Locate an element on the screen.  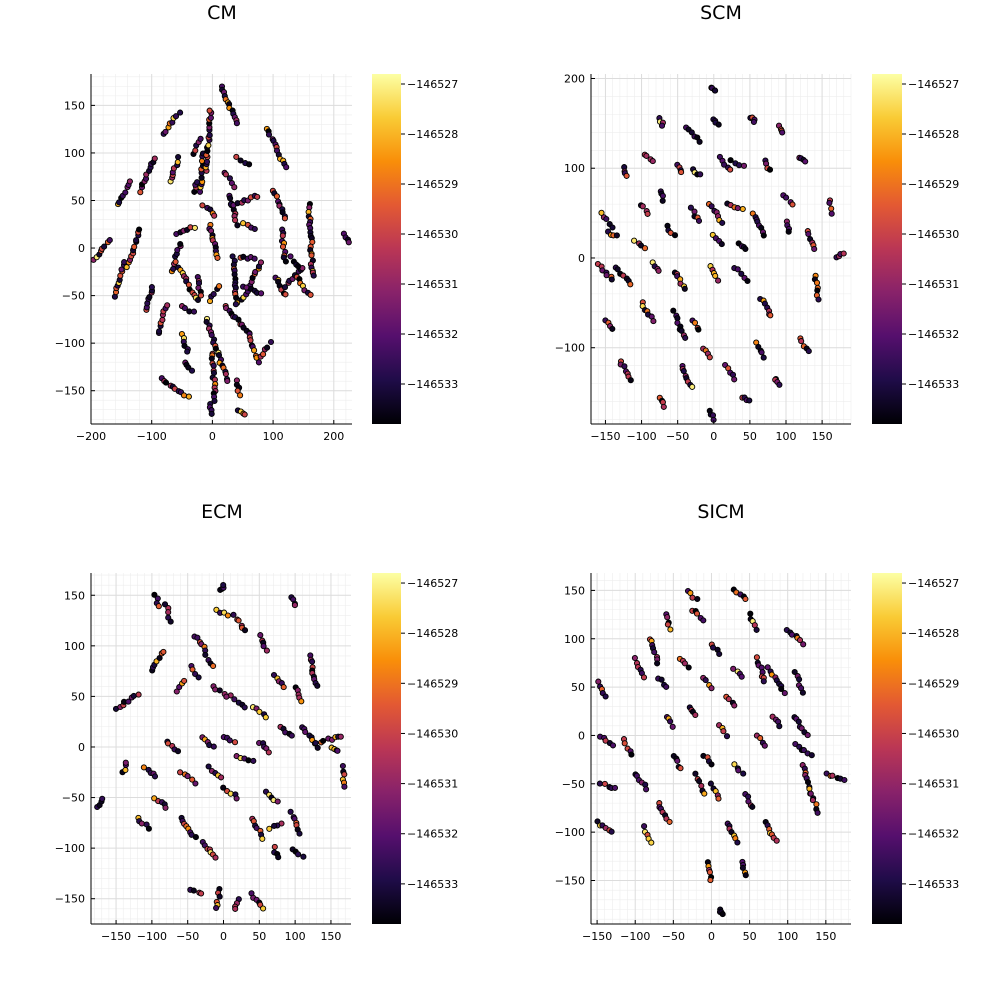
colorbar-tick-label: −146530 is located at coordinates (933, 733).